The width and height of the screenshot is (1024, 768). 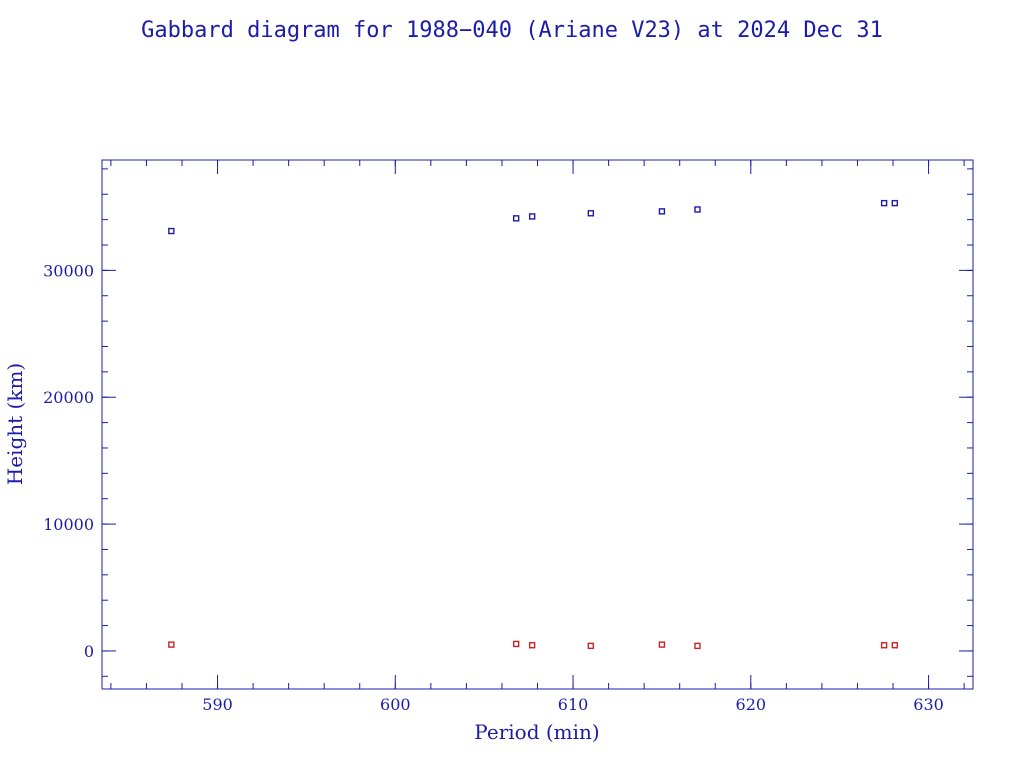 What do you see at coordinates (928, 704) in the screenshot?
I see `x-tick-label: 630` at bounding box center [928, 704].